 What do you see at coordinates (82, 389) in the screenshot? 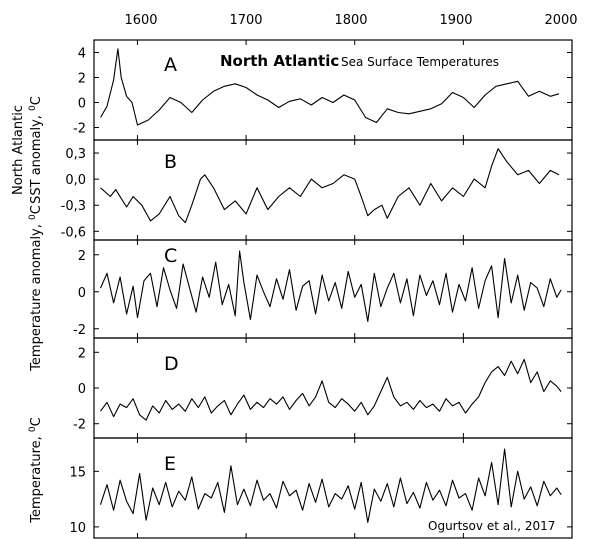
I see `panel-d-ytick-label: 0` at bounding box center [82, 389].